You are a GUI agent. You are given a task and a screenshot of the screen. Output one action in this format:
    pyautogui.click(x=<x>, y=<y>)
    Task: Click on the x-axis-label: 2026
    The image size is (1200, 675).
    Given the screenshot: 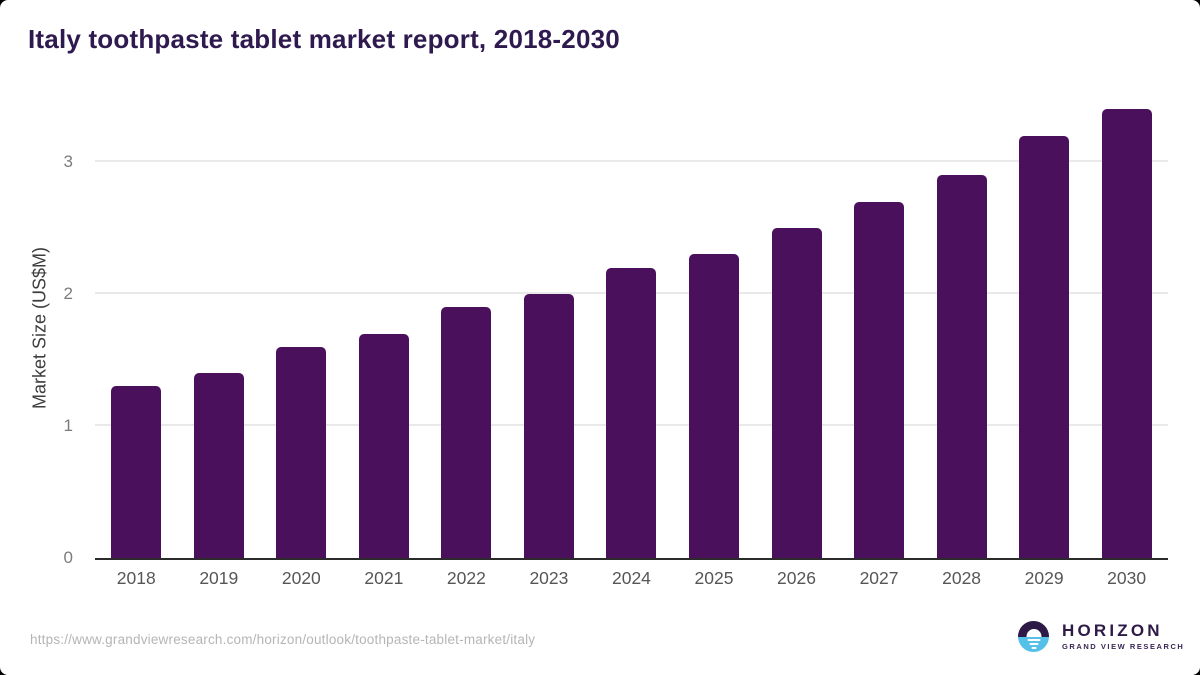 What is the action you would take?
    pyautogui.click(x=796, y=578)
    